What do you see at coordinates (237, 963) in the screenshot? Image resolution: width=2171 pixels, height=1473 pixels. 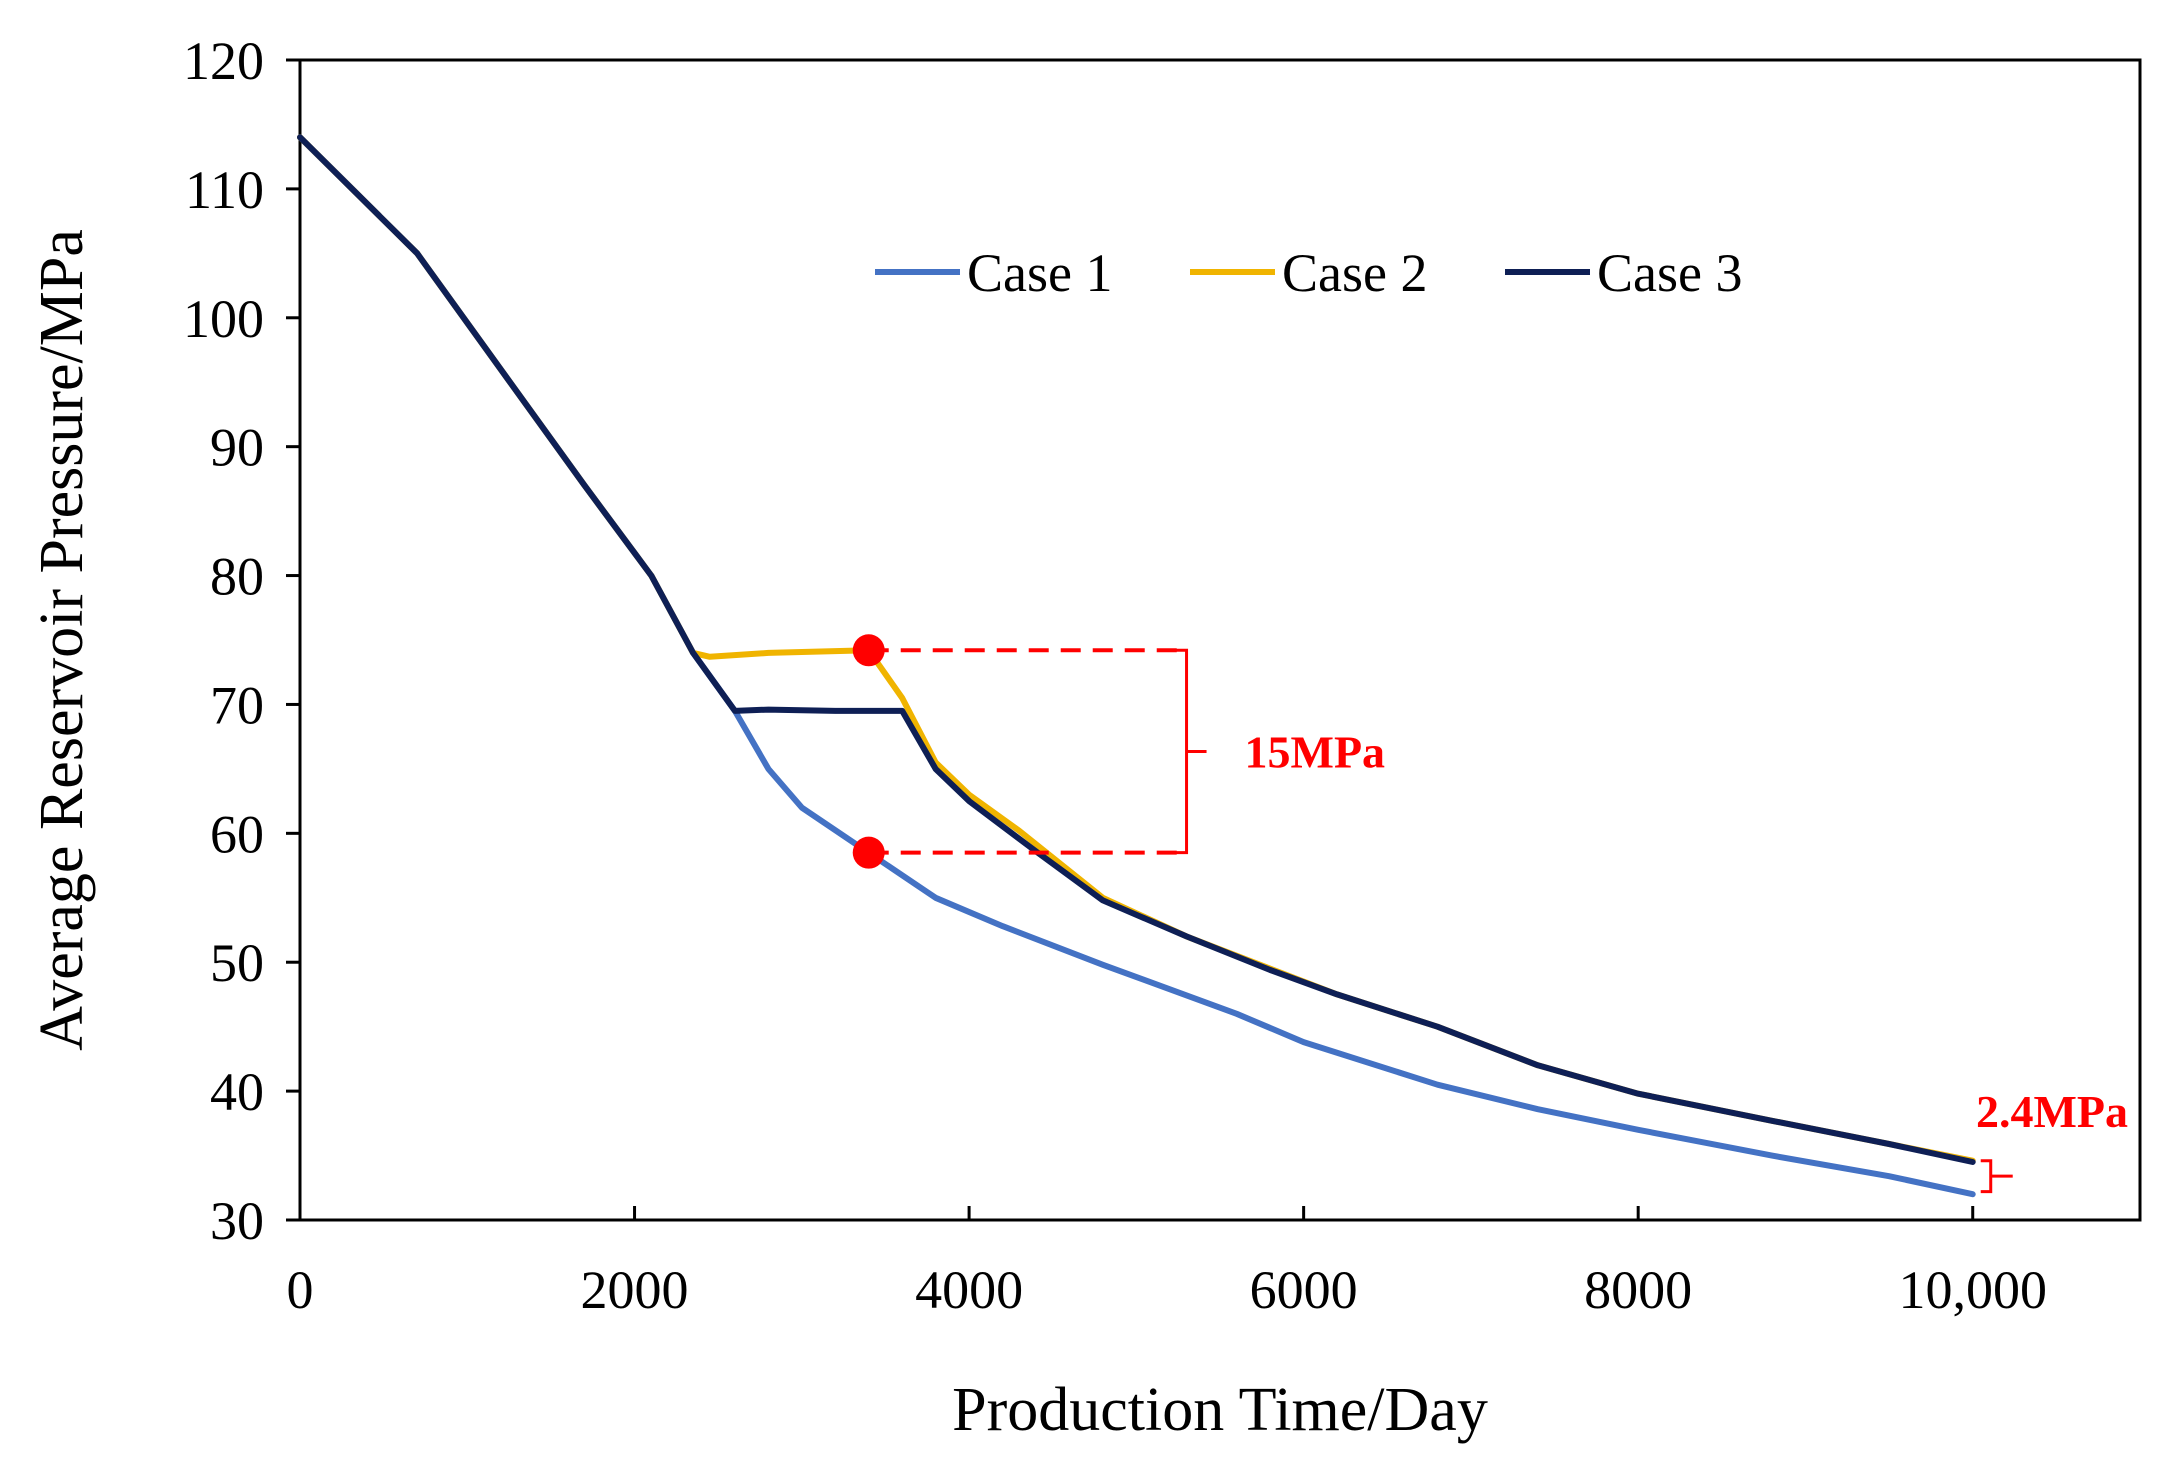 I see `y-tick-label: 50` at bounding box center [237, 963].